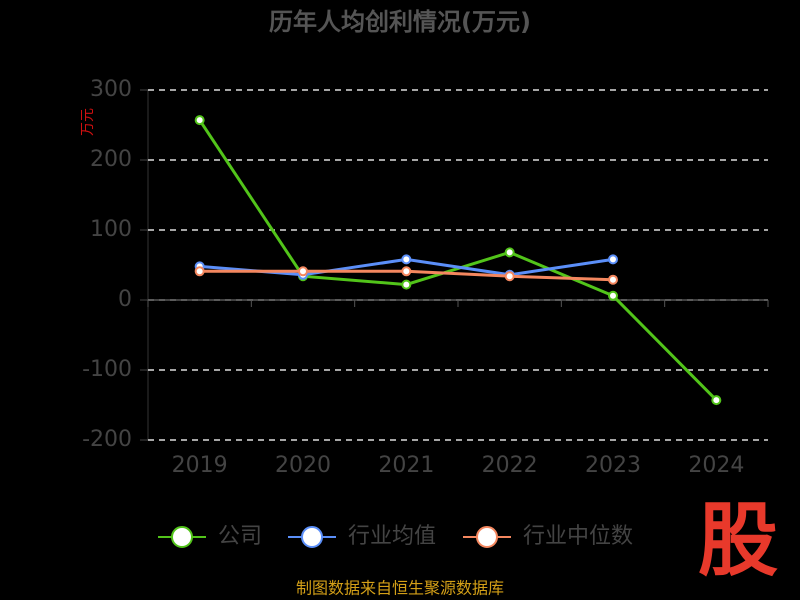  Describe the element at coordinates (111, 89) in the screenshot. I see `y-tick-label: 300` at that location.